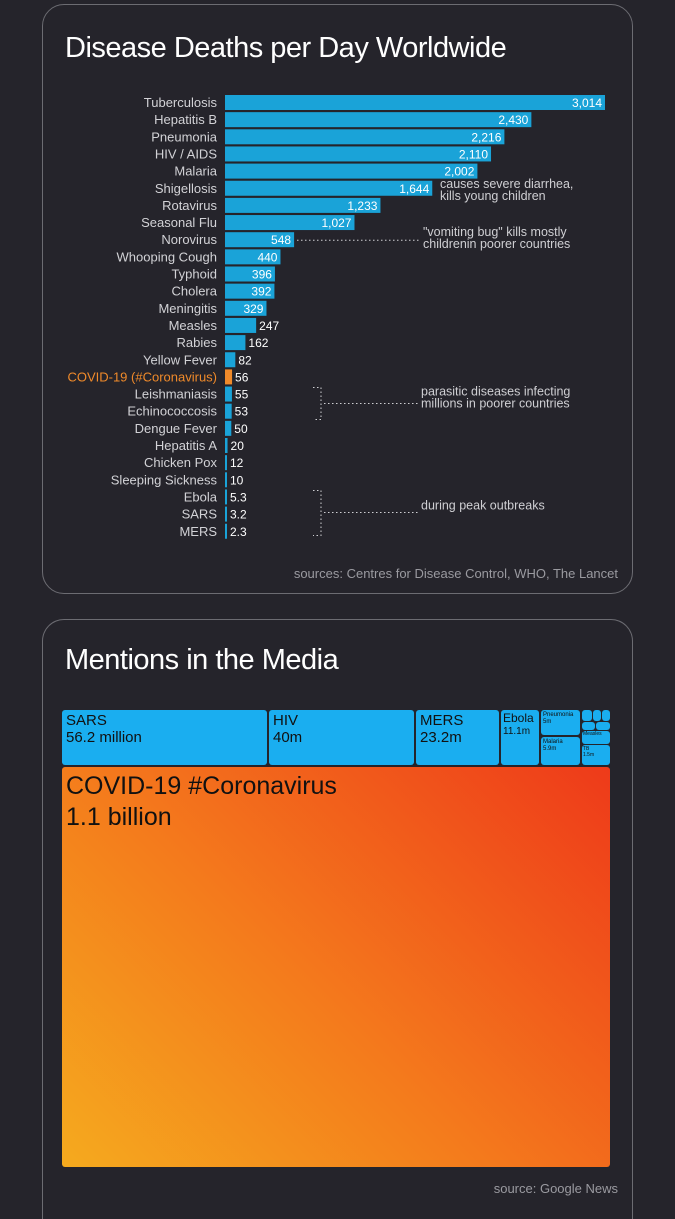 The height and width of the screenshot is (1219, 675). I want to click on ebola-value: 11.1m, so click(517, 731).